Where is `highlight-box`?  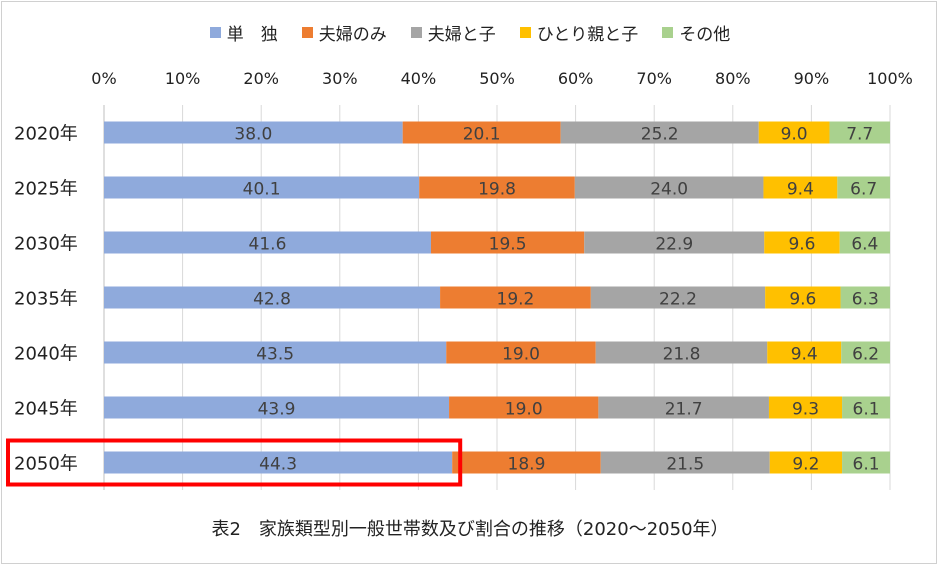
highlight-box is located at coordinates (234, 462).